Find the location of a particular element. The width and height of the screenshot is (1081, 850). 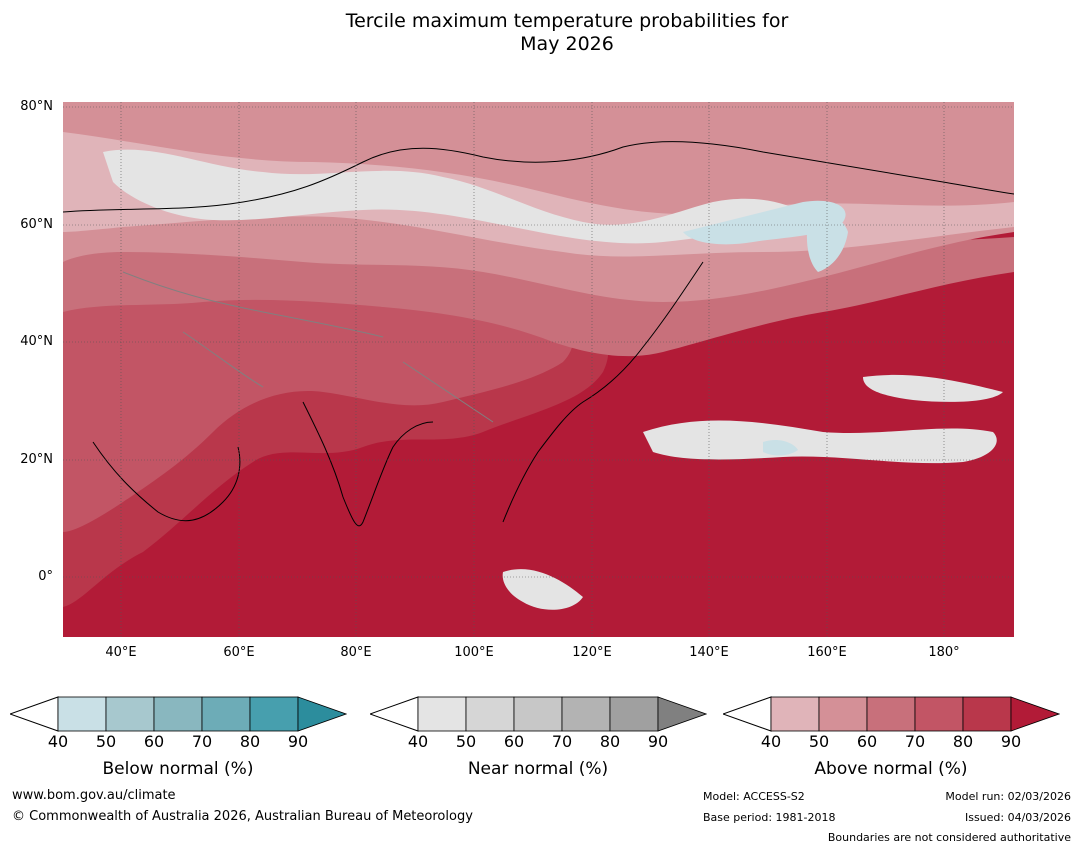

lon-label-140e: 140°E is located at coordinates (709, 652).